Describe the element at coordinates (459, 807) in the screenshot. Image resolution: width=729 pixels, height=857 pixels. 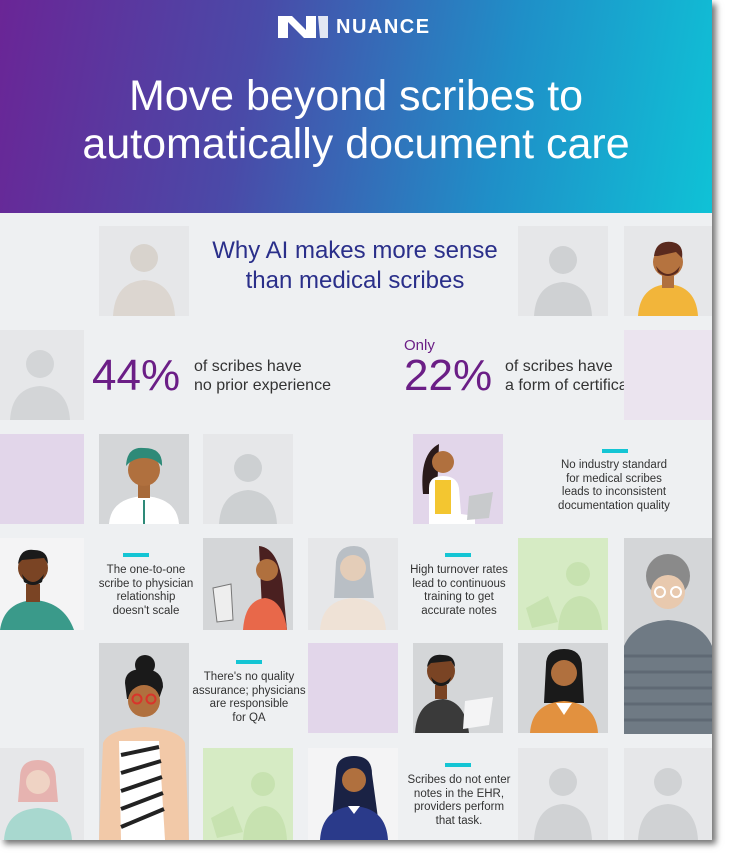
I see `note-line: providers perform` at that location.